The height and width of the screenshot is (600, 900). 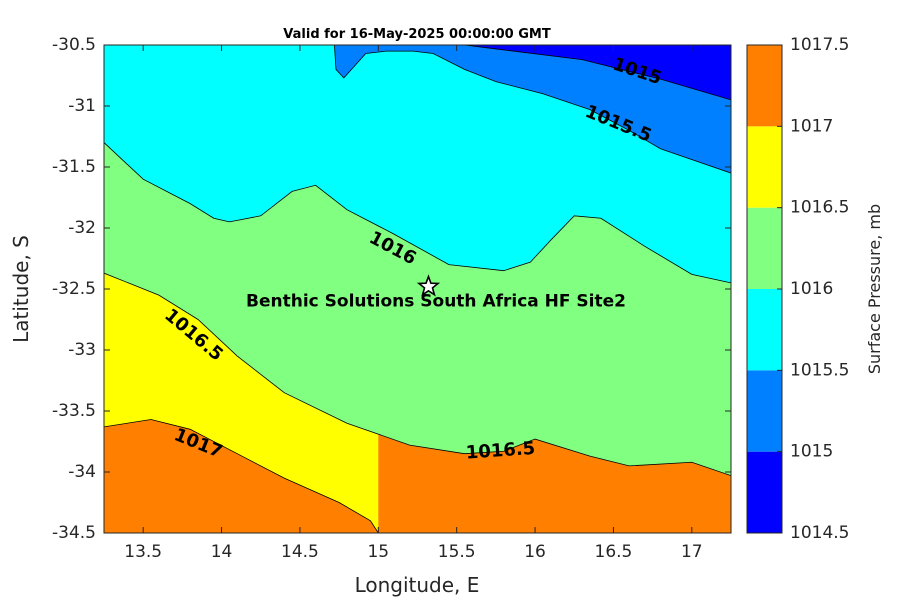 I want to click on colorbar-tick-label: 1015.5, so click(x=819, y=370).